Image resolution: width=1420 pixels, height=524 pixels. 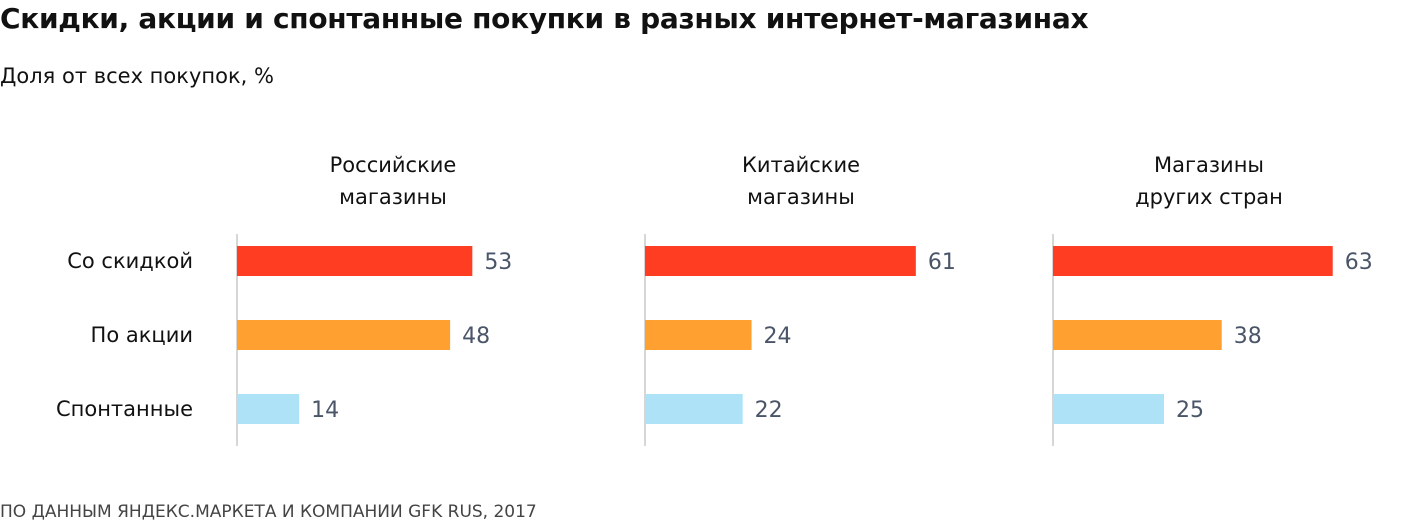 I want to click on panel-title-line: Китайские, so click(x=801, y=165).